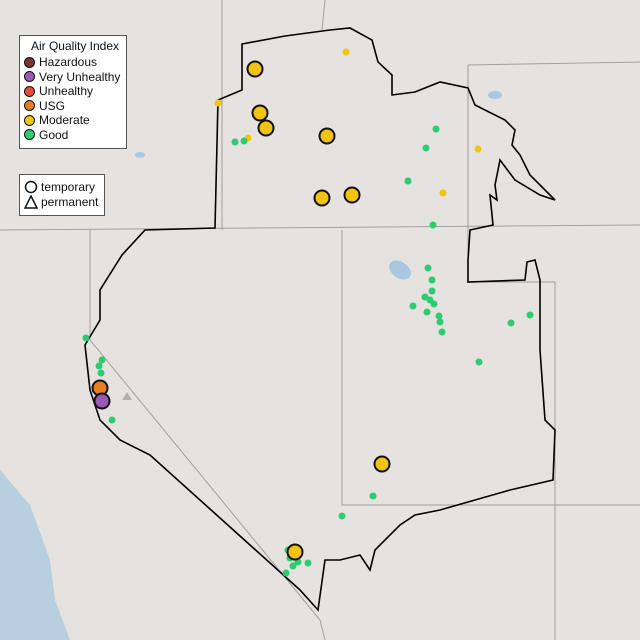  I want to click on legend-item-very-unhealthy: Very Unhealthy, so click(75, 77).